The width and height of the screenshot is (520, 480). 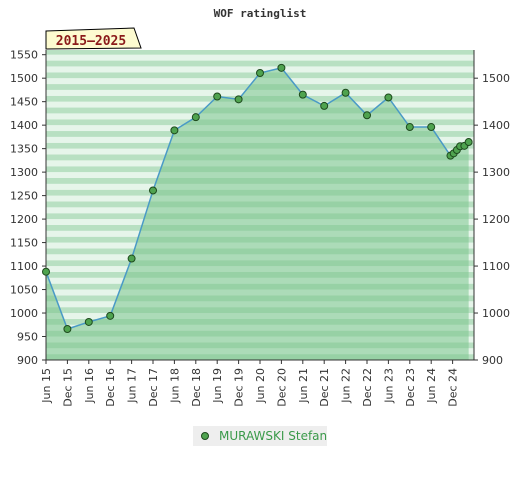 What do you see at coordinates (91, 41) in the screenshot?
I see `period-label: 2015–2025` at bounding box center [91, 41].